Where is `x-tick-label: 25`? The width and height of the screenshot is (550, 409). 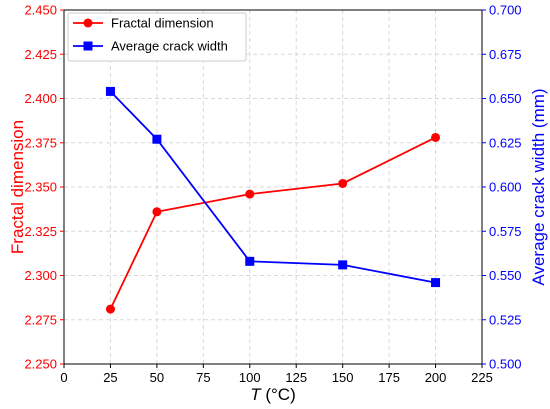
x-tick-label: 25 is located at coordinates (110, 377).